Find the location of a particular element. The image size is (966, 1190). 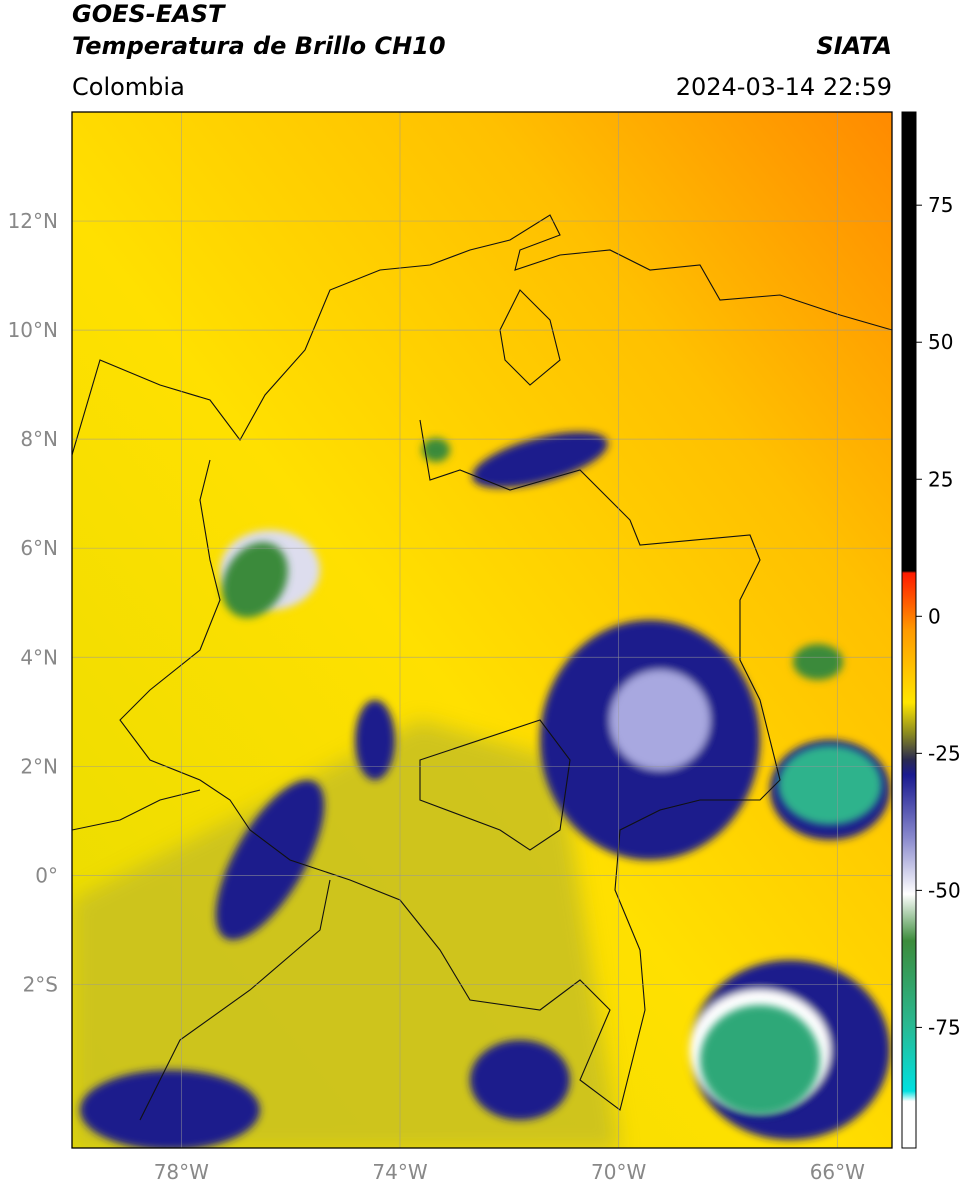

colorbar is located at coordinates (909, 630).